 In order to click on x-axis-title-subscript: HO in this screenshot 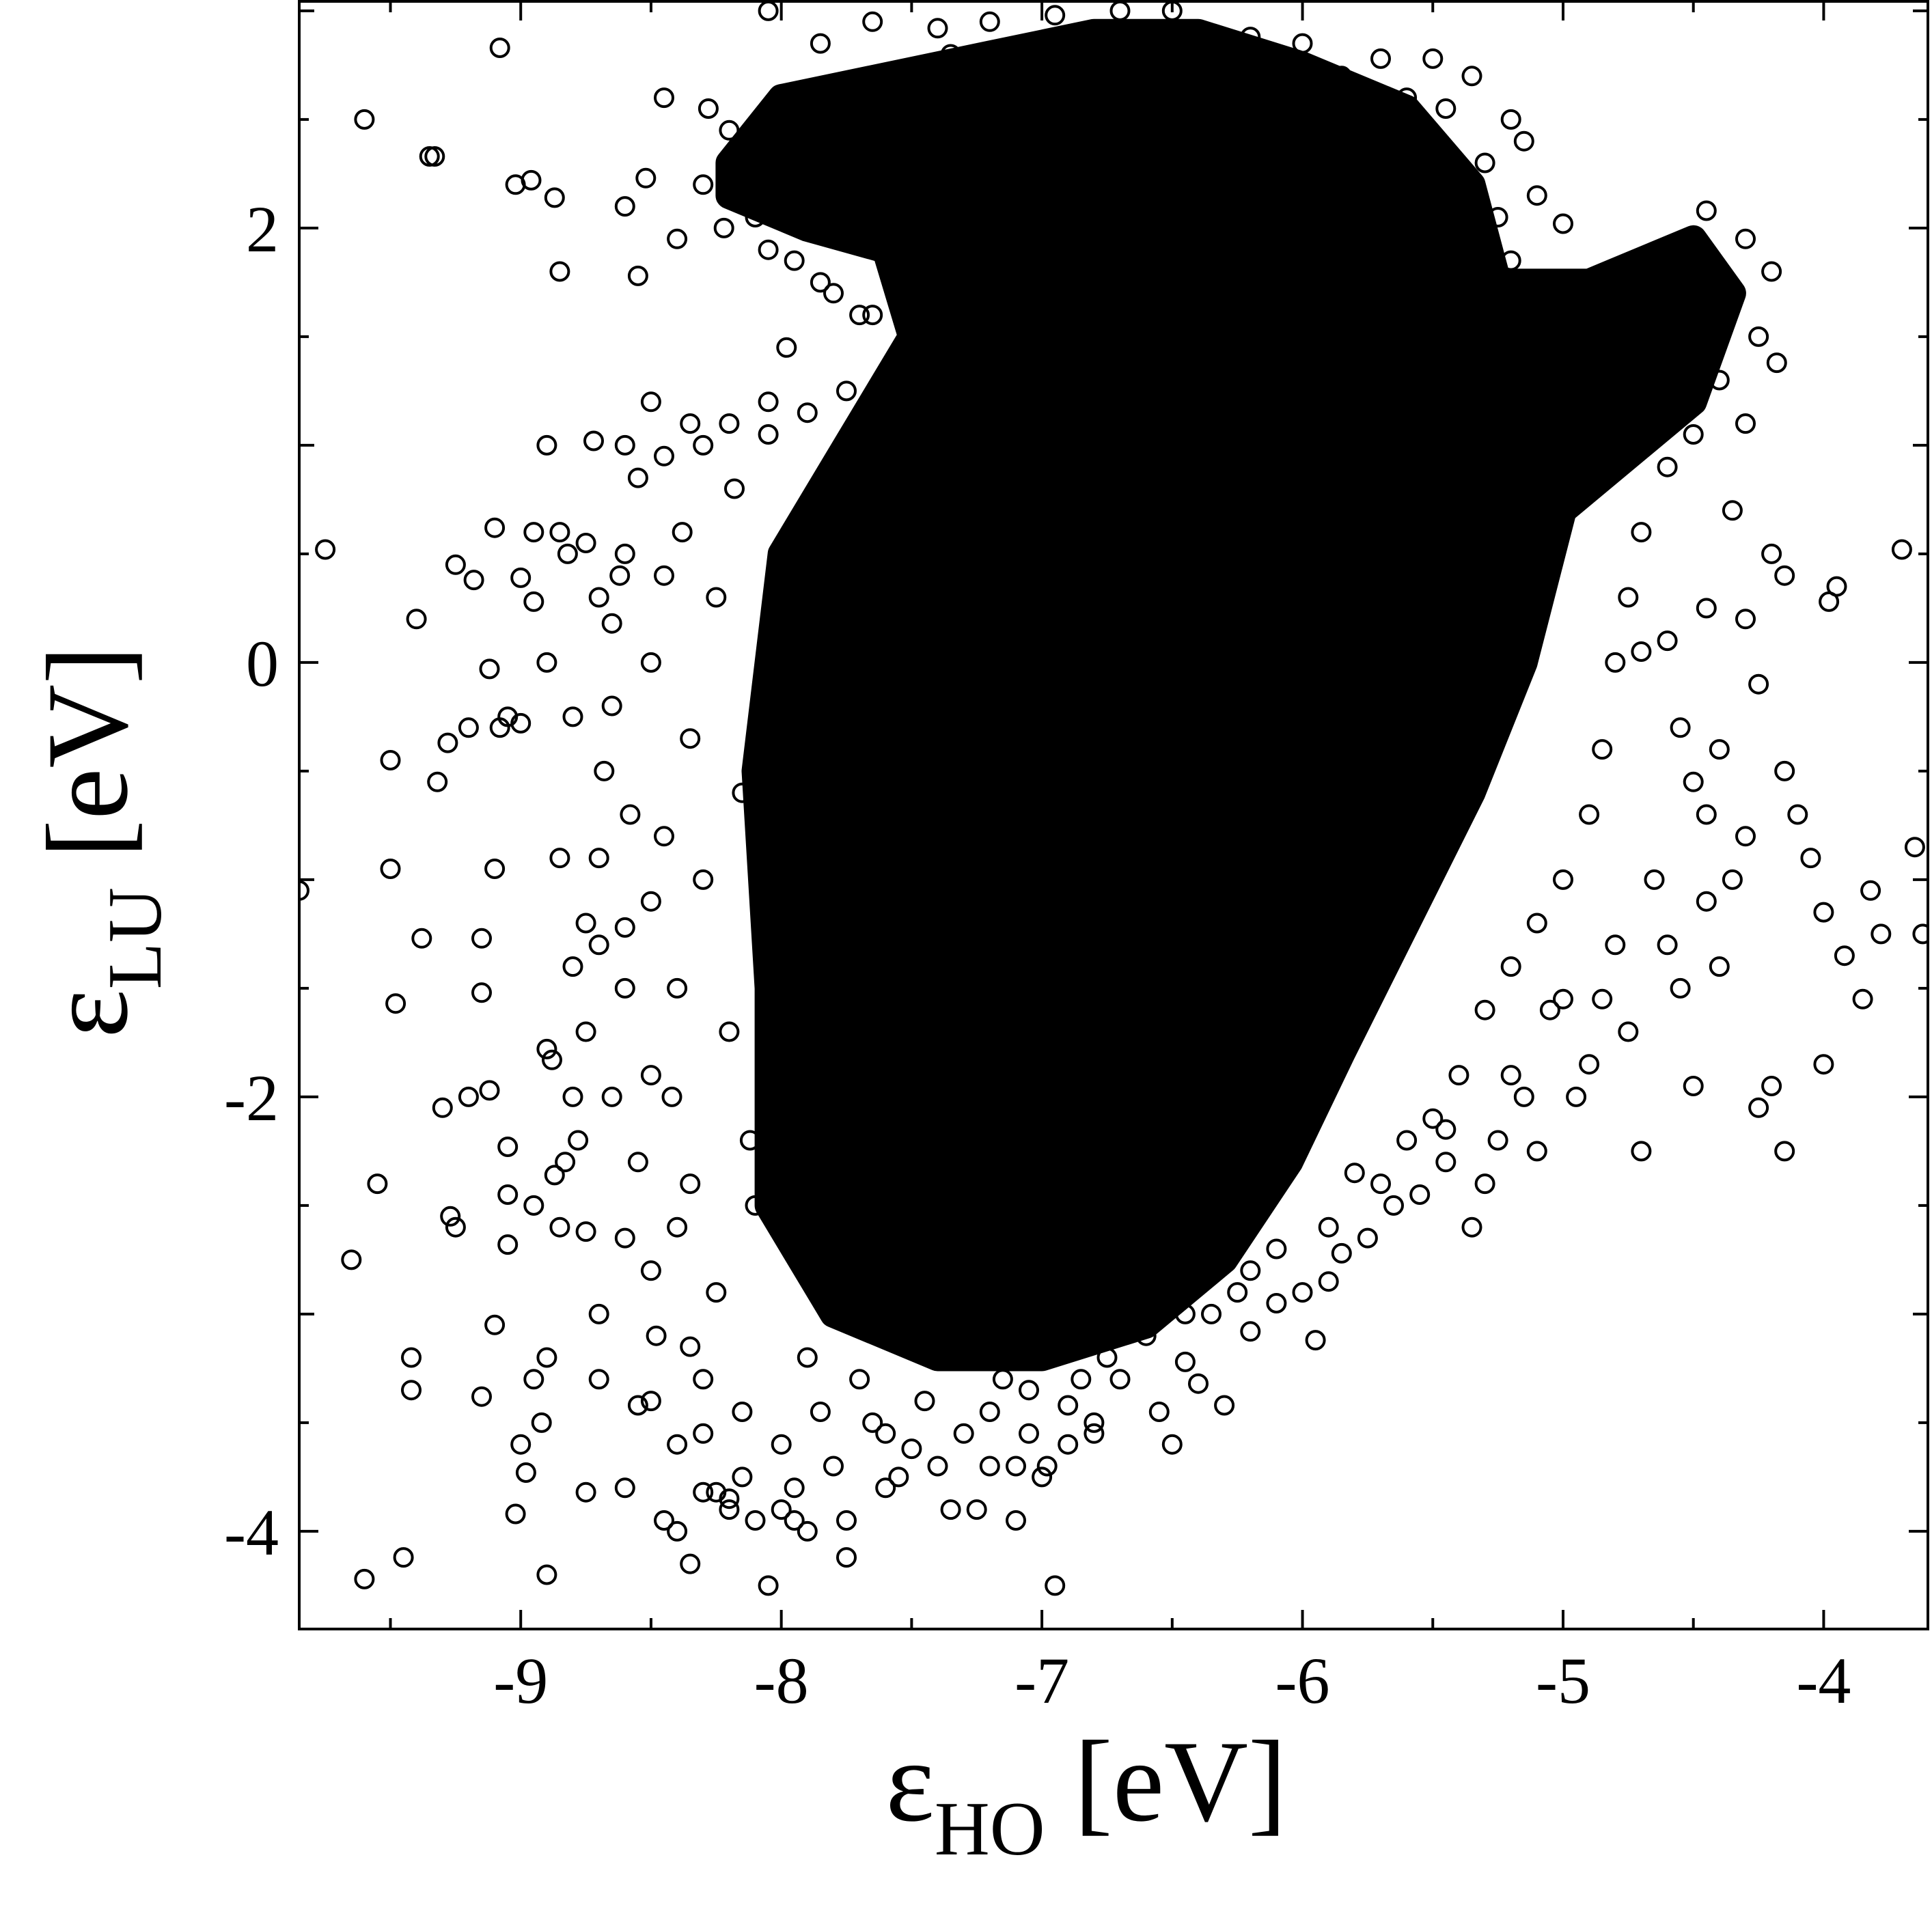, I will do `click(990, 1829)`.